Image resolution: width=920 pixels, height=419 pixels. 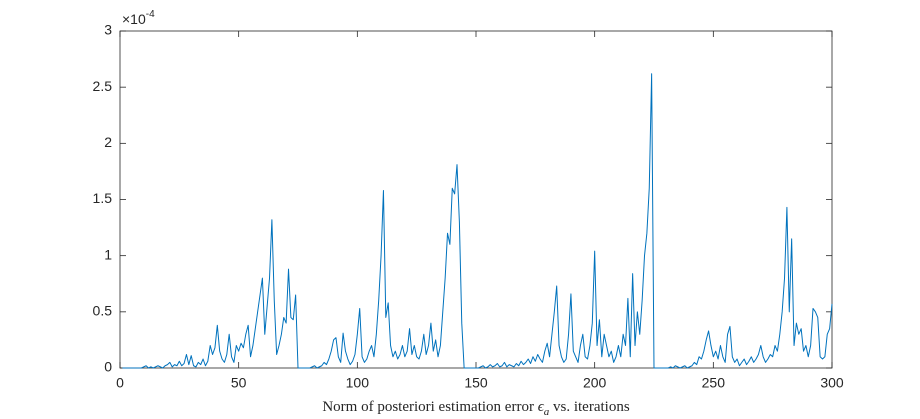 I want to click on x-tick-label: 200, so click(x=595, y=383).